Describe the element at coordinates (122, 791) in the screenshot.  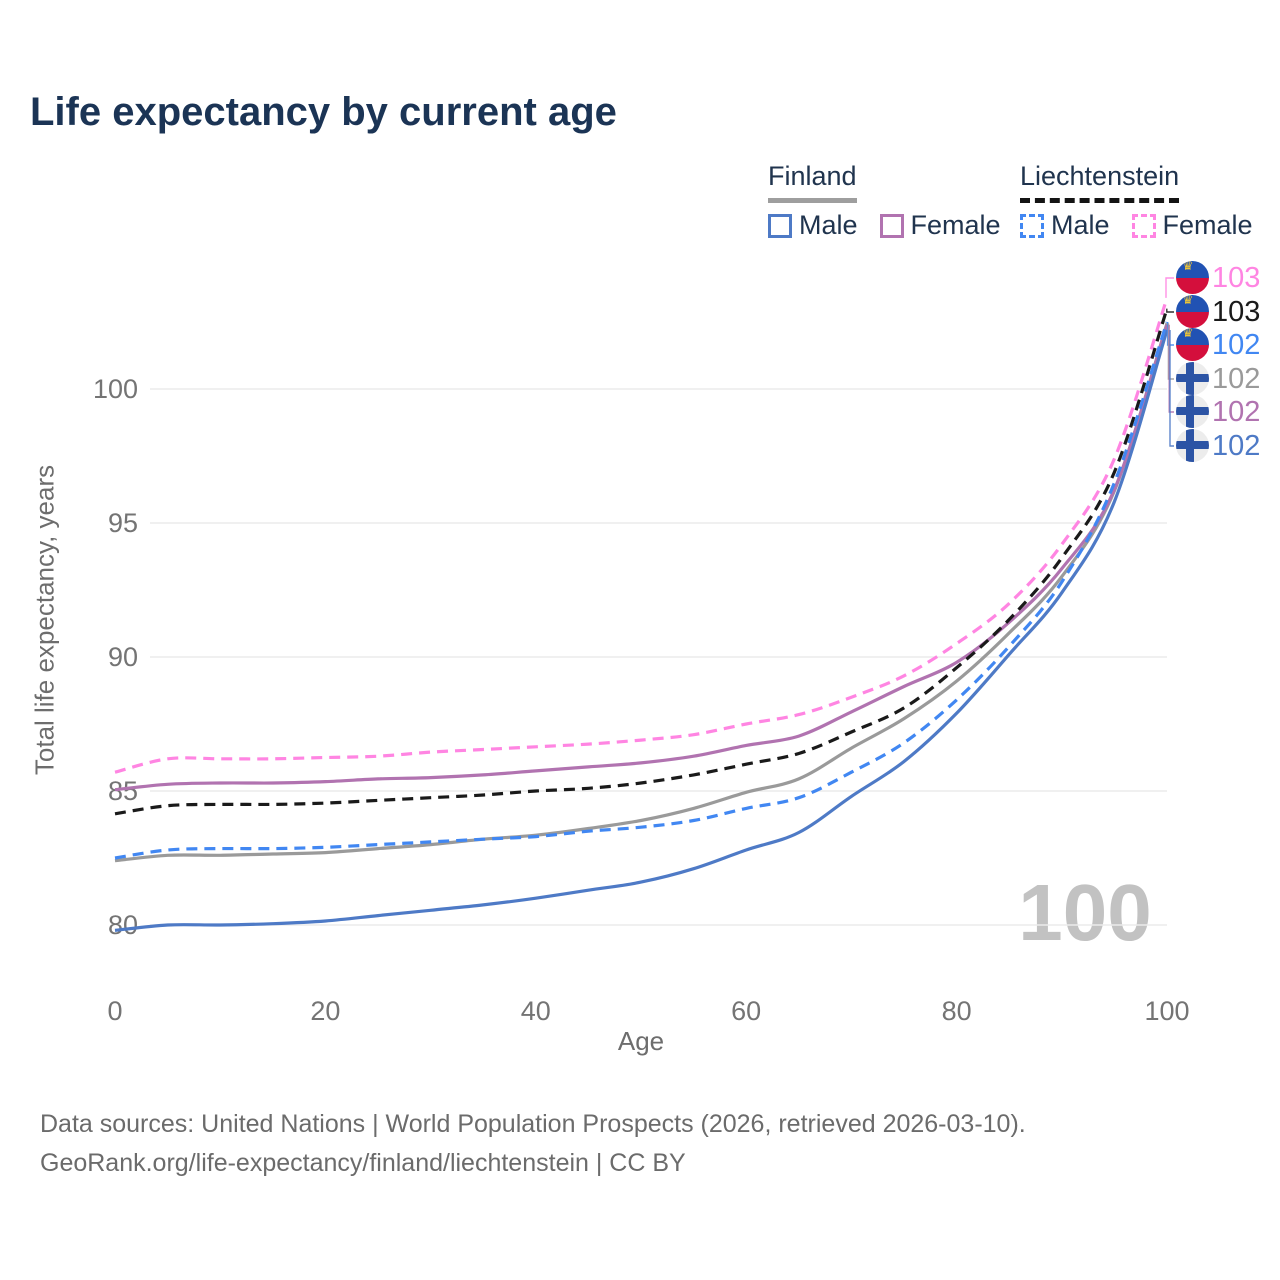
I see `y-tick-label-85: 85` at that location.